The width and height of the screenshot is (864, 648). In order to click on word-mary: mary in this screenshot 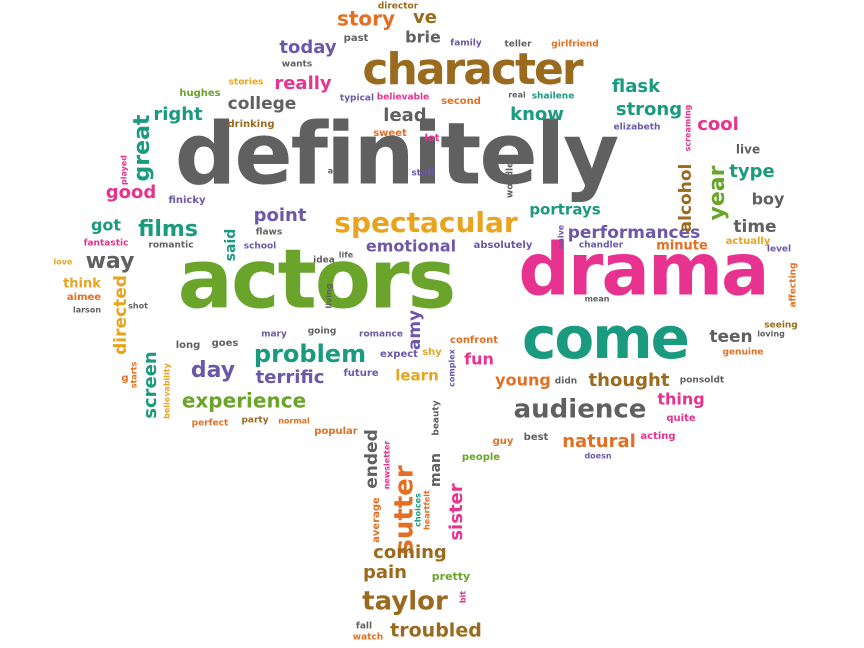, I will do `click(274, 335)`.